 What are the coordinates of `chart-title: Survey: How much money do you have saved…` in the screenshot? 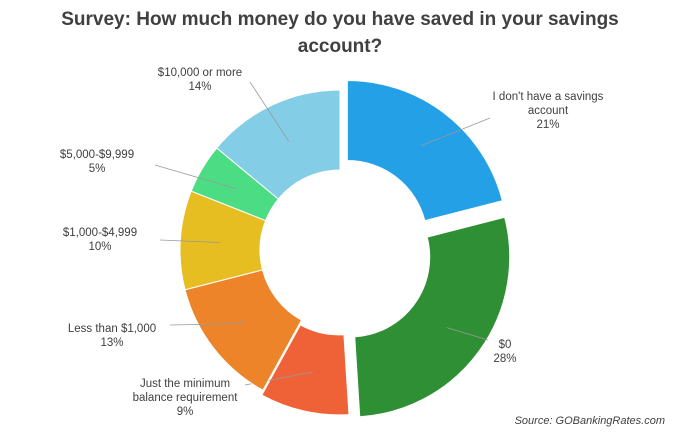 It's located at (340, 33).